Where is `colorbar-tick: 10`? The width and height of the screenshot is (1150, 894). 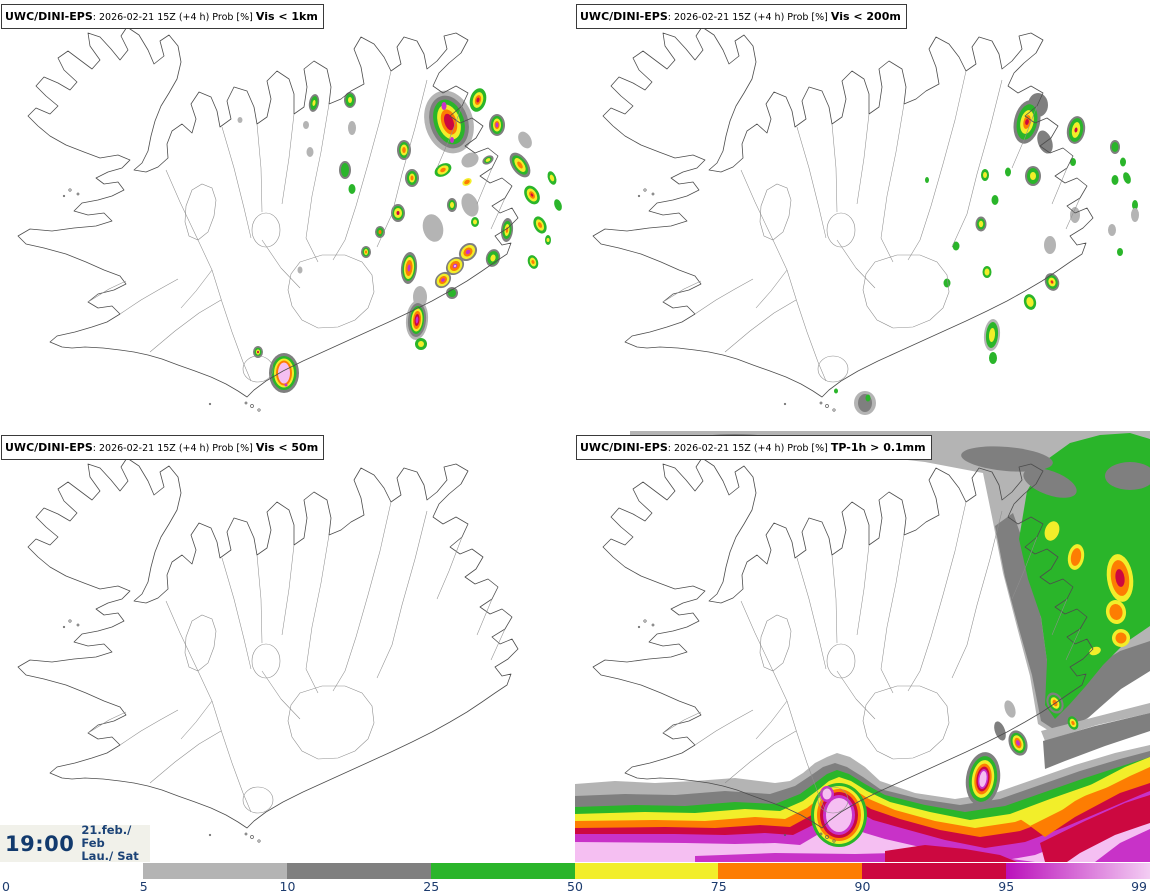 colorbar-tick: 10 is located at coordinates (287, 886).